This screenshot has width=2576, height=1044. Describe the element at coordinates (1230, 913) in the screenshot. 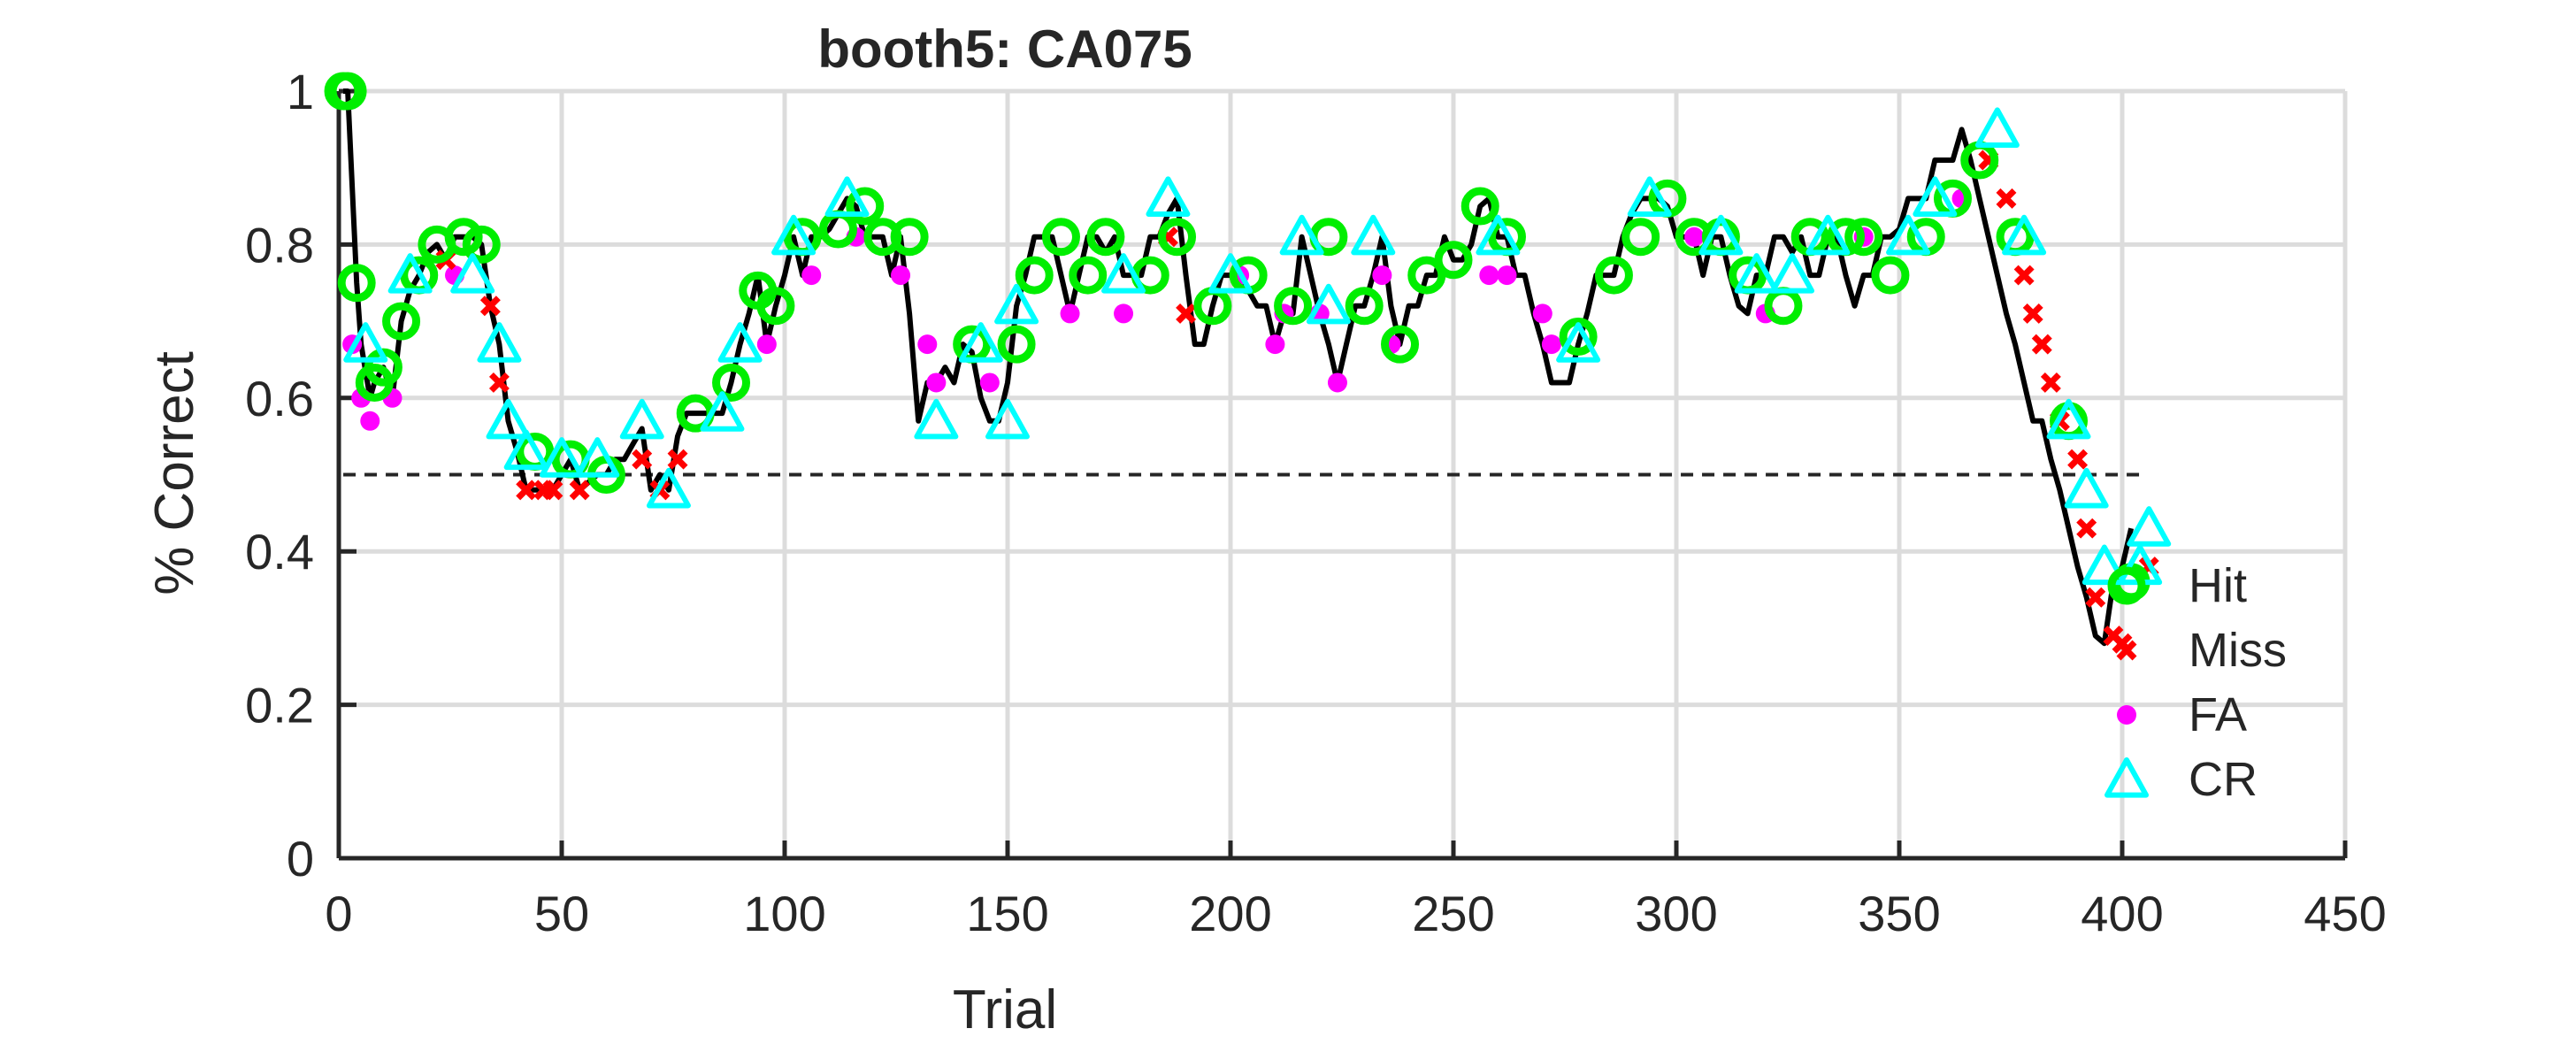

I see `x-tick-label: 200` at that location.